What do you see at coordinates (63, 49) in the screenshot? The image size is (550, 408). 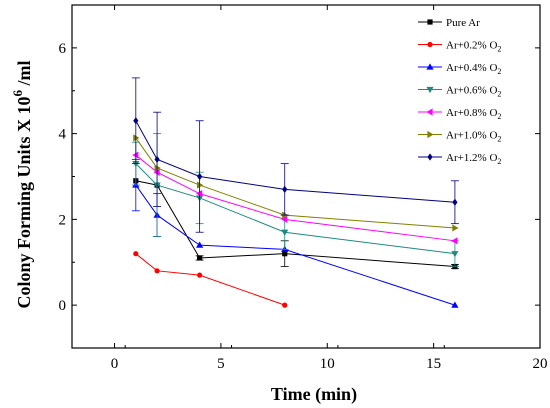 I see `y-tick-label: 6` at bounding box center [63, 49].